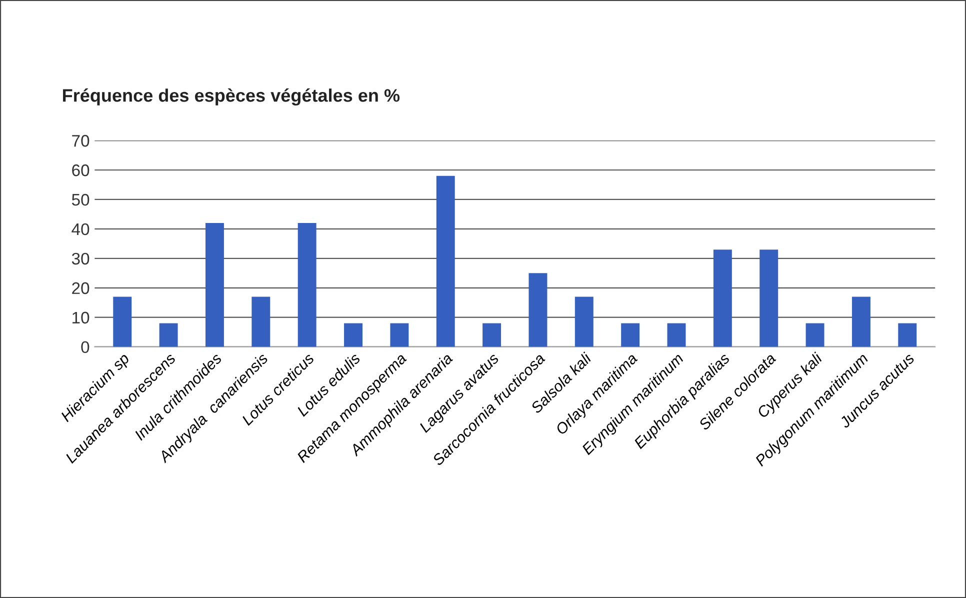 The height and width of the screenshot is (598, 966). Describe the element at coordinates (85, 347) in the screenshot. I see `y-tick-label: 0` at that location.